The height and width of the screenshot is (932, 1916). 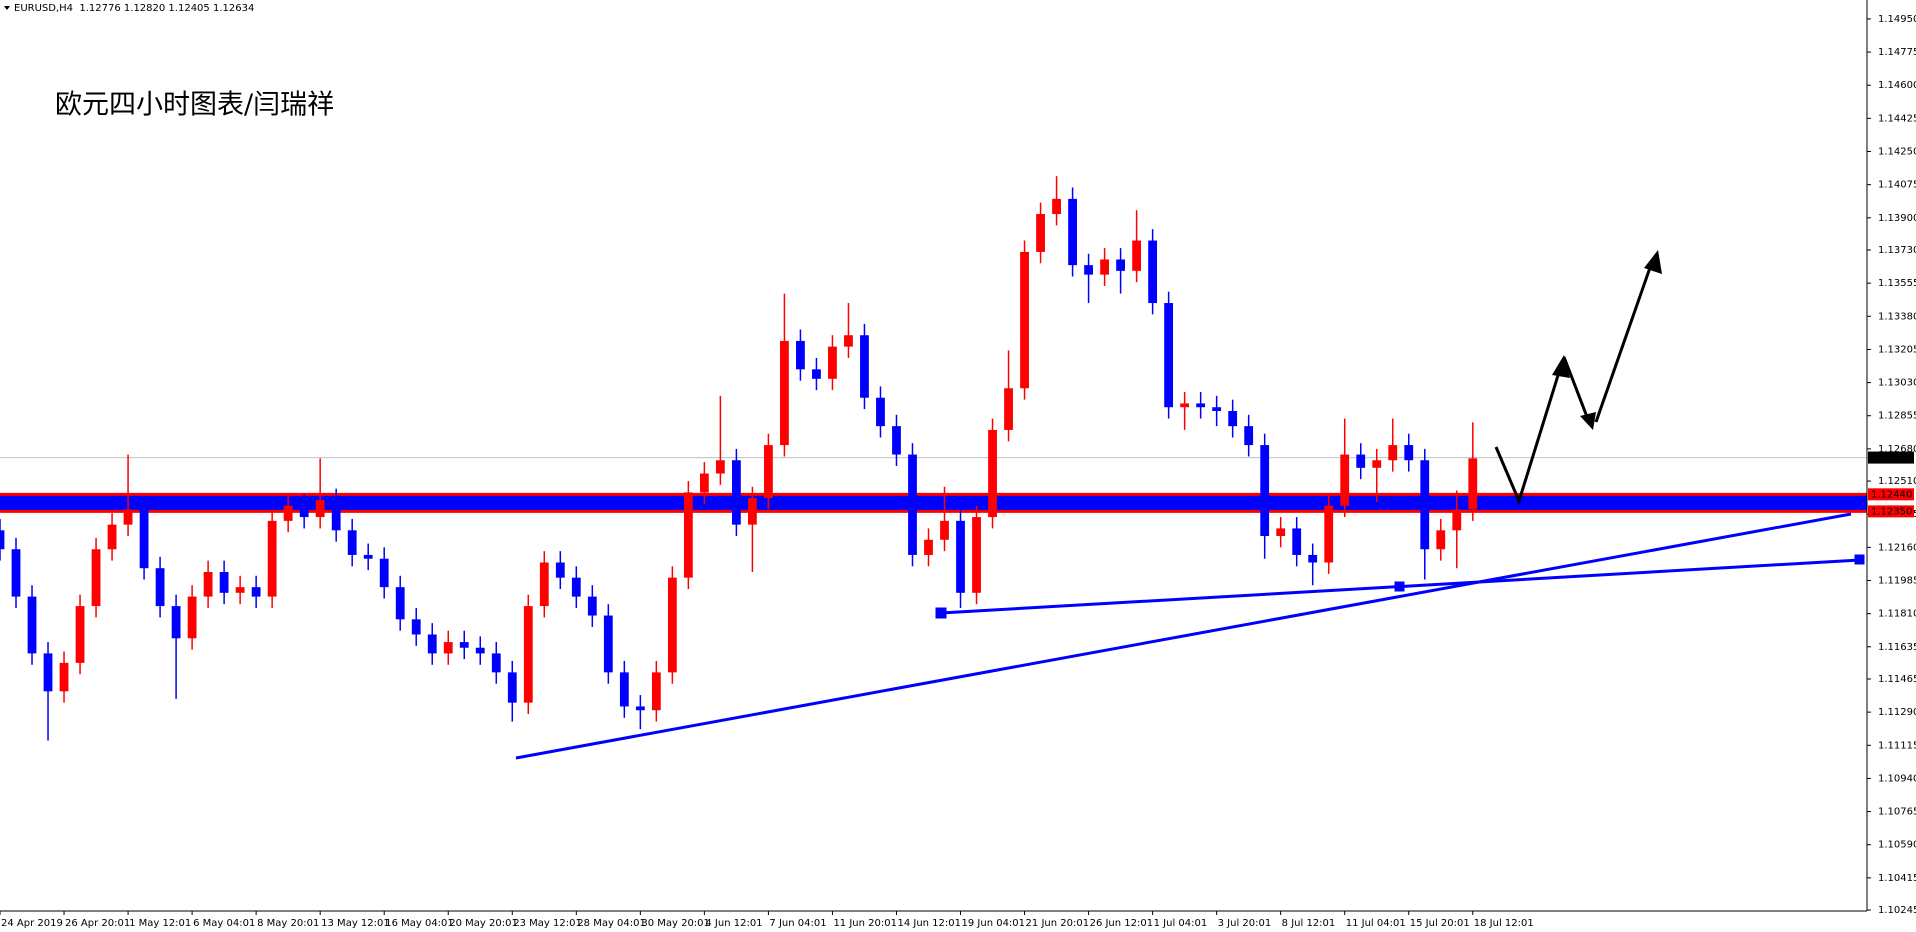 I want to click on price-zone, so click(x=933, y=503).